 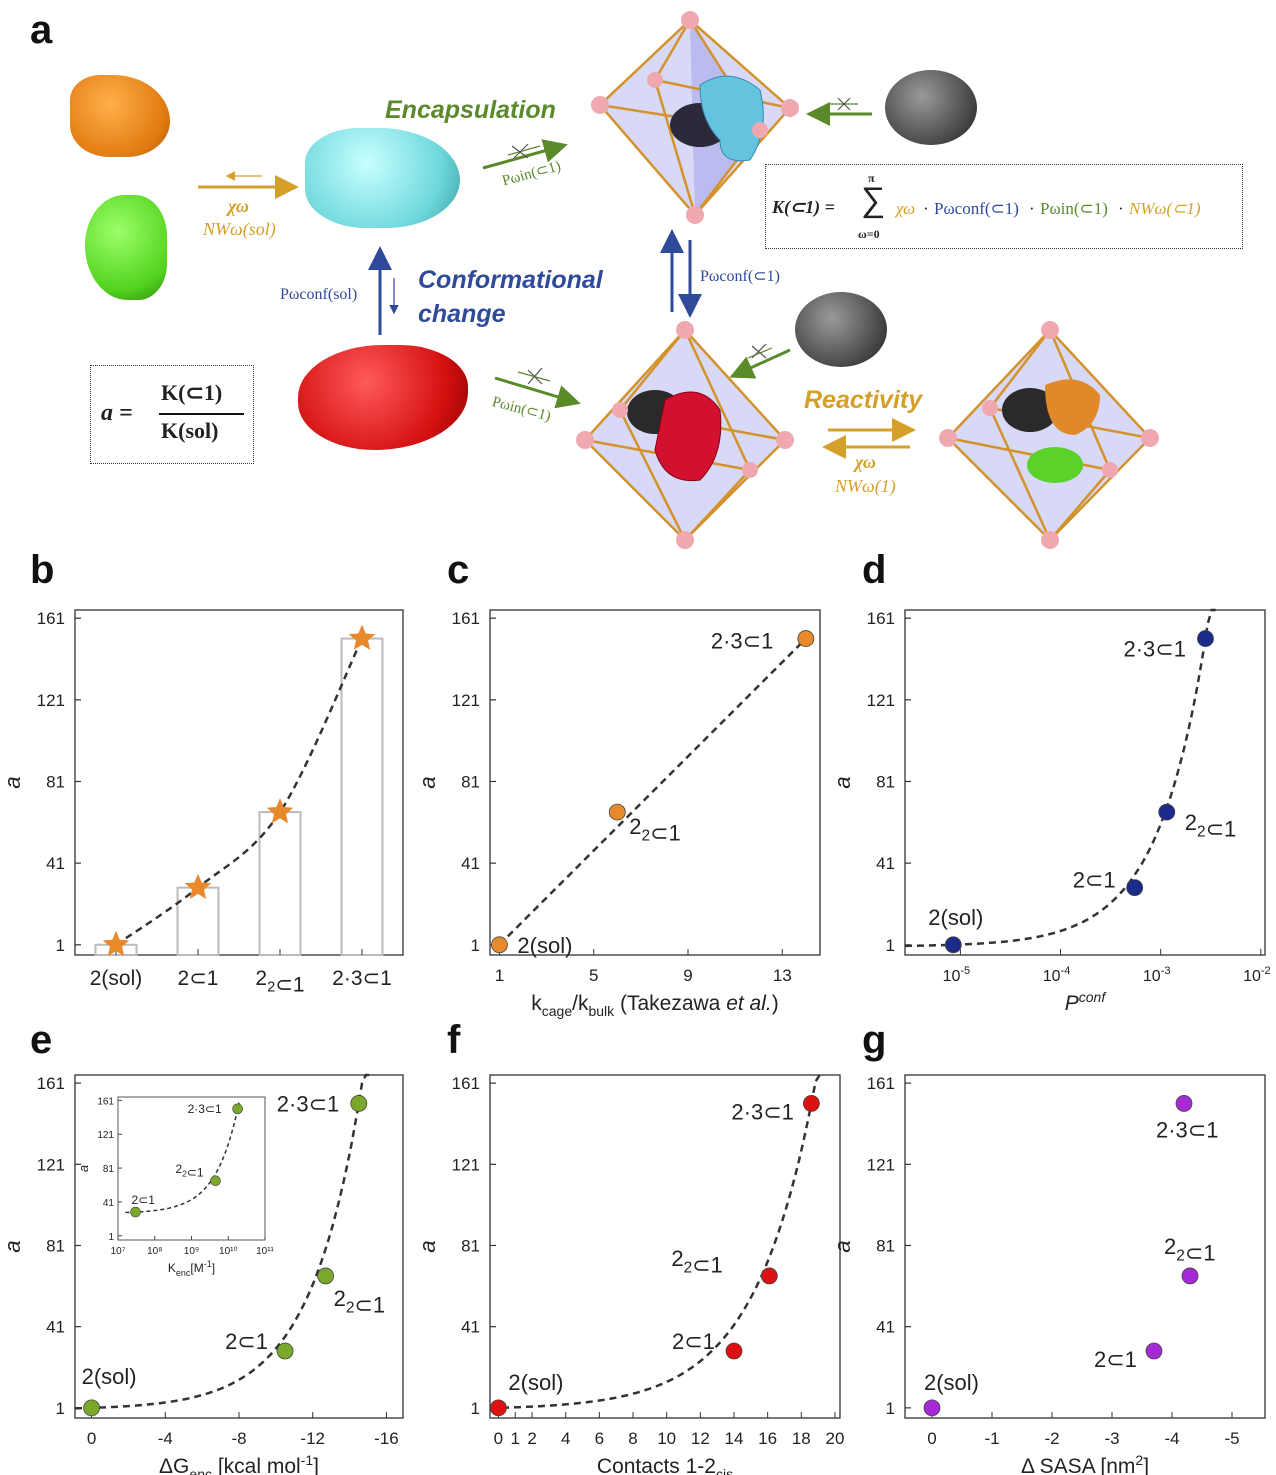 What do you see at coordinates (109, 1203) in the screenshot?
I see `inset-y-tick-label: 41` at bounding box center [109, 1203].